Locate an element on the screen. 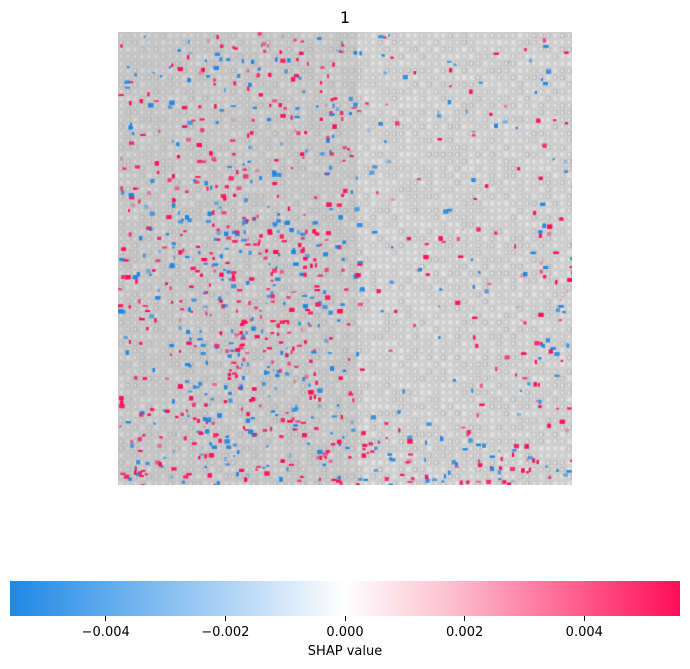 The image size is (690, 669). colorbar-tick-label: 0.000 is located at coordinates (345, 632).